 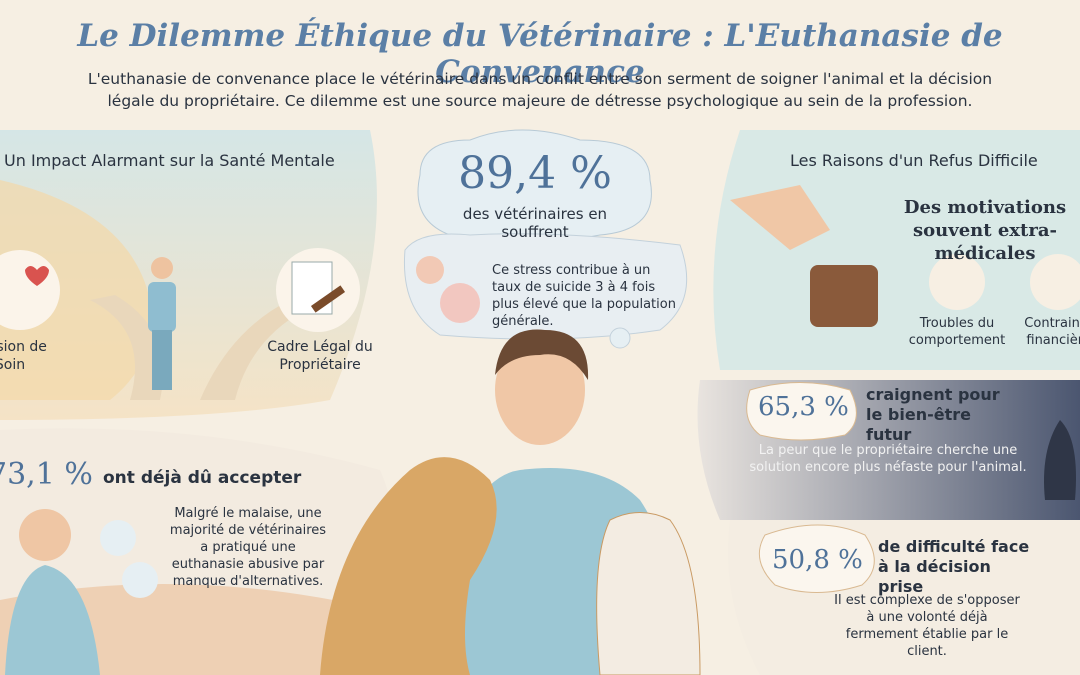 What do you see at coordinates (408, 566) in the screenshot?
I see `dog` at bounding box center [408, 566].